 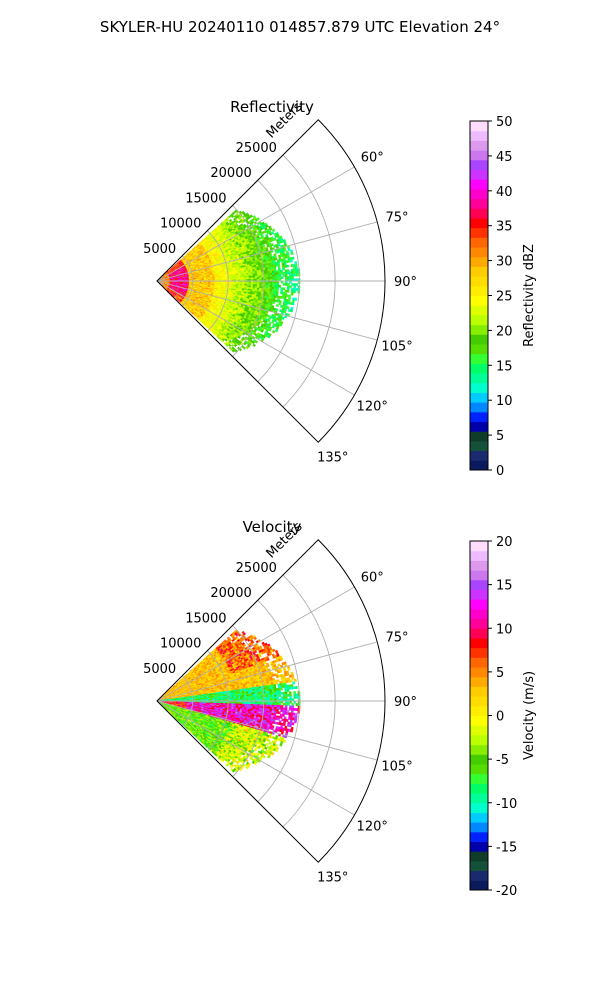 I want to click on colorbar-tick-label: 45, so click(x=504, y=157).